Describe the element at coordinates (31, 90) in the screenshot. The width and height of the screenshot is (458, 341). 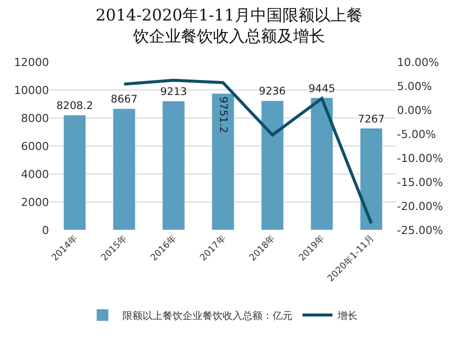
I see `y-tick-label: 10000` at that location.